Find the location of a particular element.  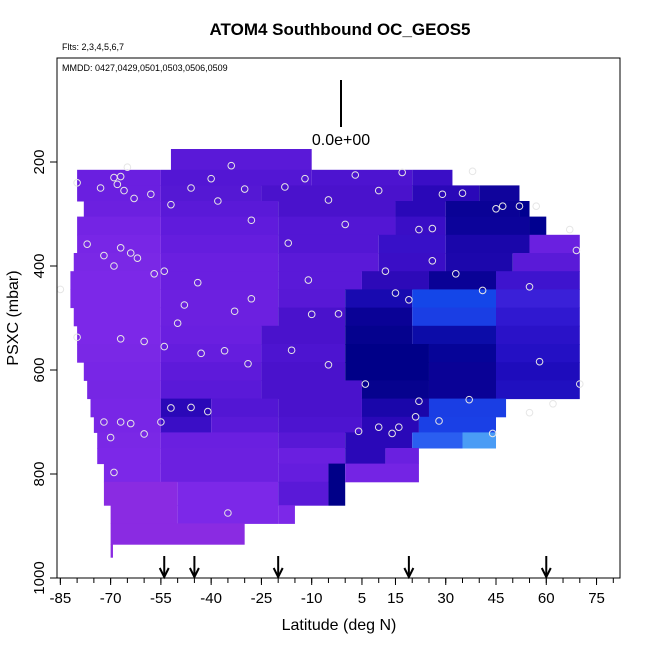

scale-bar-label: 0.0e+00 is located at coordinates (341, 140).